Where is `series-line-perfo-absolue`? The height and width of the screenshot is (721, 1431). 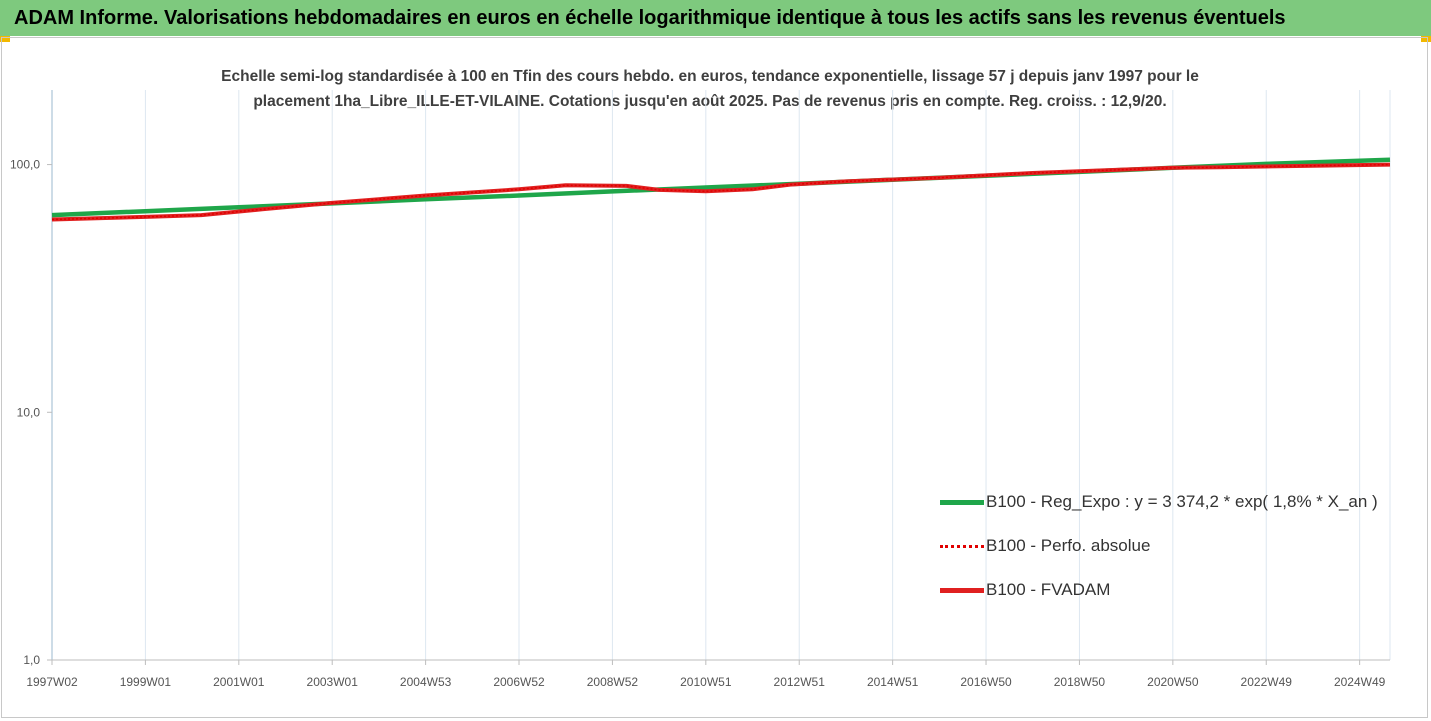 series-line-perfo-absolue is located at coordinates (721, 192).